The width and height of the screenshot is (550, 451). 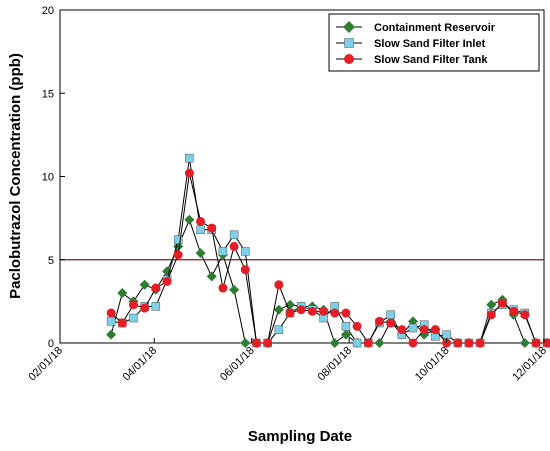 What do you see at coordinates (48, 94) in the screenshot?
I see `y-tick-label: 15` at bounding box center [48, 94].